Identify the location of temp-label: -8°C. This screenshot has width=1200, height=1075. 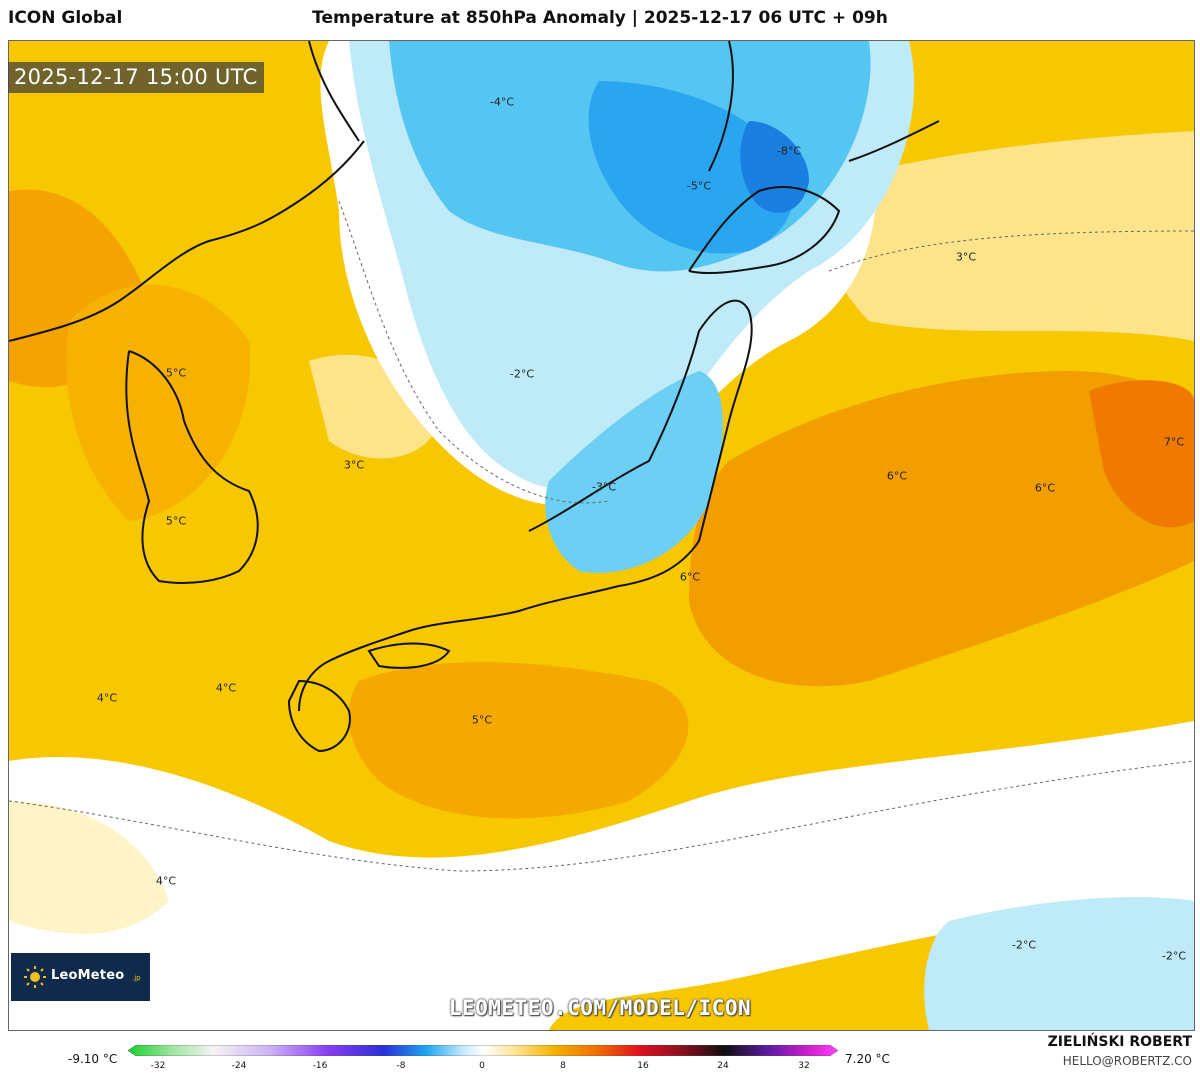
(789, 151).